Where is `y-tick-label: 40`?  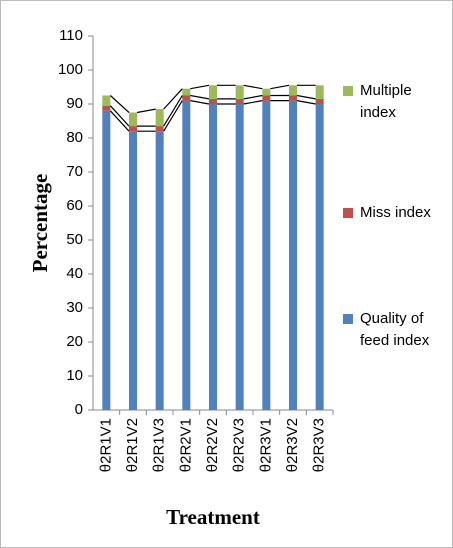
y-tick-label: 40 is located at coordinates (74, 273).